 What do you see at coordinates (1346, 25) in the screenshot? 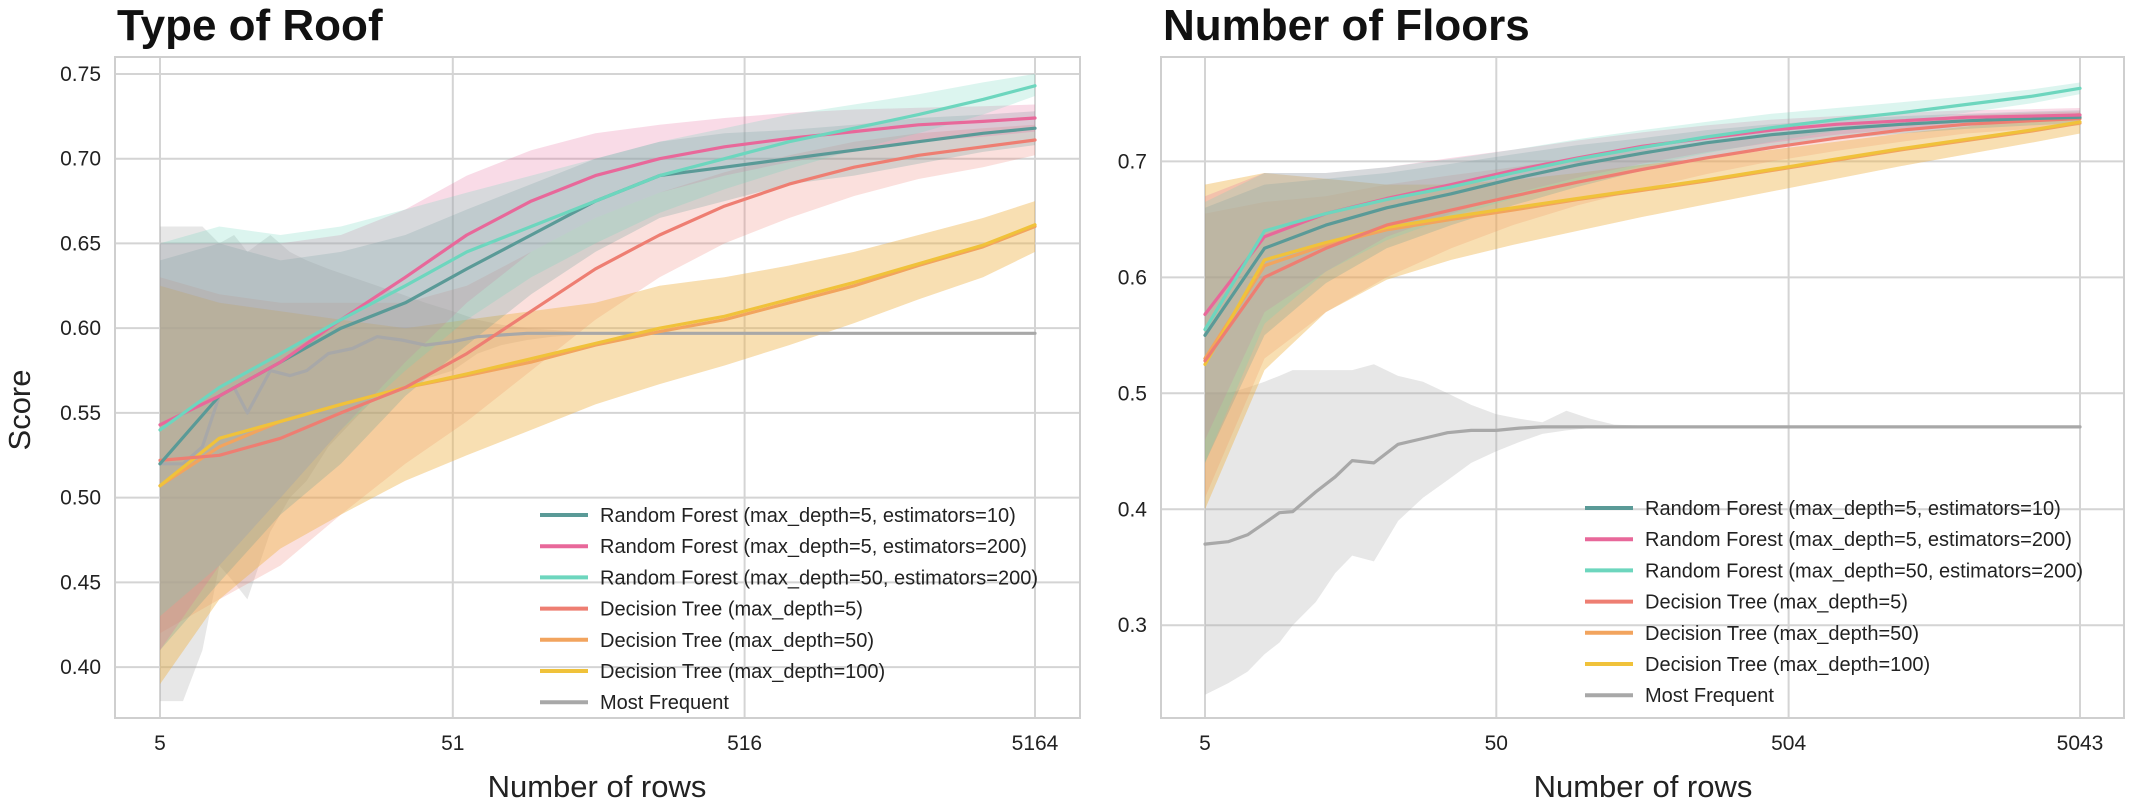
I see `right-chart-title: Number of Floors` at bounding box center [1346, 25].